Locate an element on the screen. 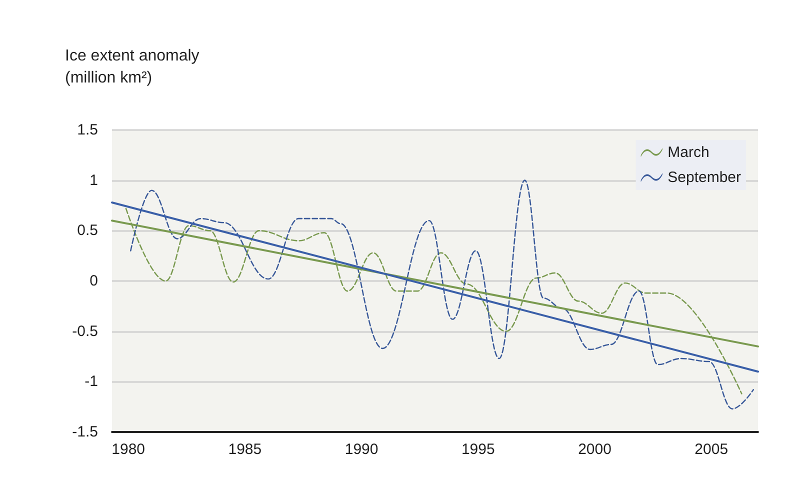  y-axis-title: Ice extent anomaly (million km²) is located at coordinates (134, 67).